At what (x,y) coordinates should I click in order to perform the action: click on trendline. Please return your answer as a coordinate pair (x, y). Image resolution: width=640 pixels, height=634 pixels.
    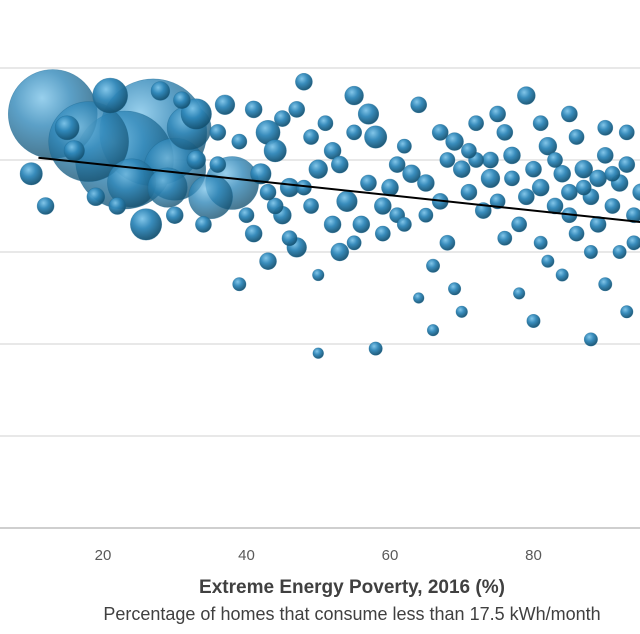
    Looking at the image, I should click on (339, 189).